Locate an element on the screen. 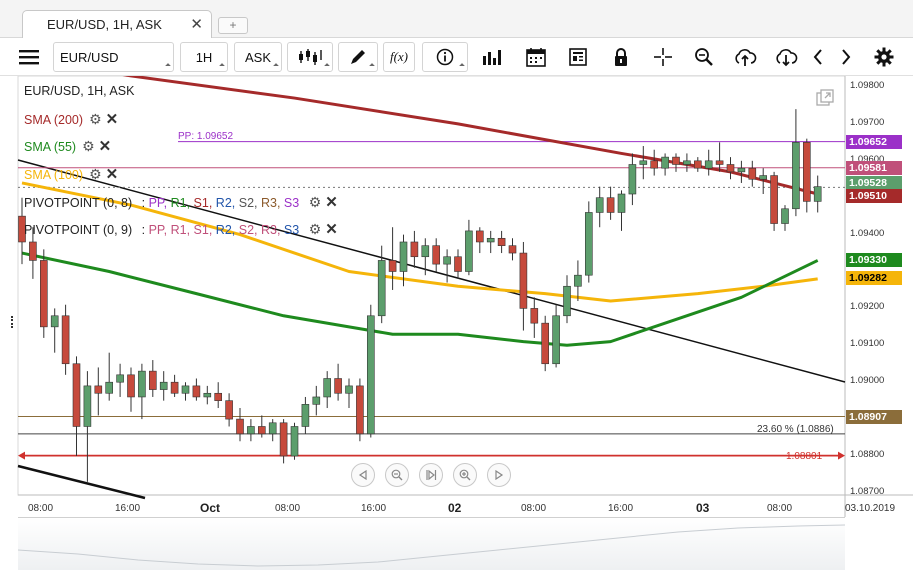  nav-forward-button is located at coordinates (499, 475).